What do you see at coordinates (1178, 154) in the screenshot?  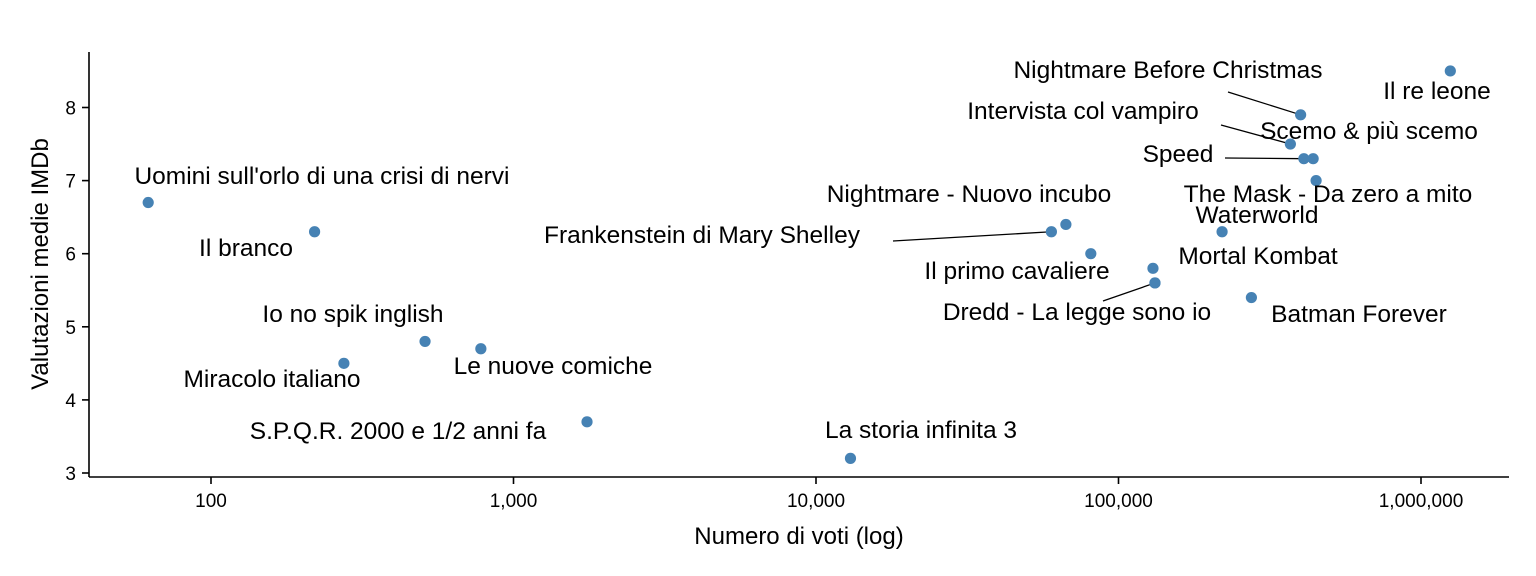 I see `point-label: Speed` at bounding box center [1178, 154].